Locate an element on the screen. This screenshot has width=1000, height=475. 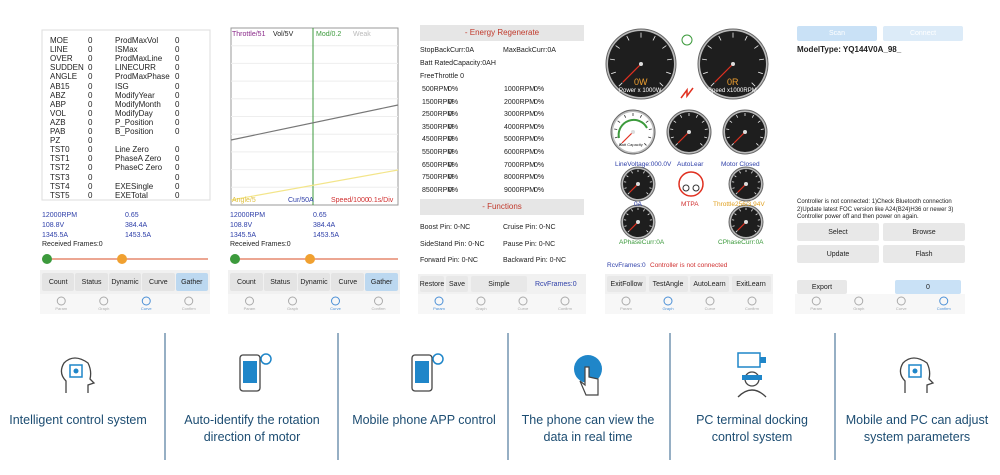
gauge-arc is located at coordinates (632, 128).